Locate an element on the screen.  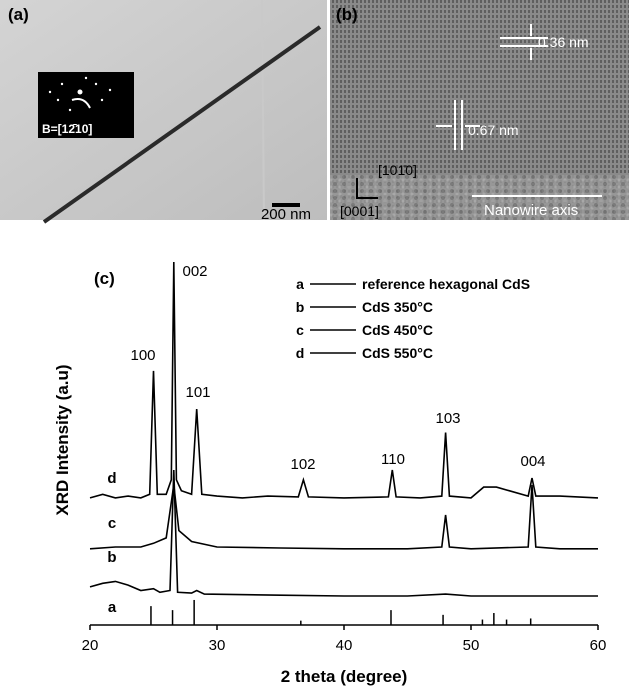
direction-label: [0001] is located at coordinates (359, 211).